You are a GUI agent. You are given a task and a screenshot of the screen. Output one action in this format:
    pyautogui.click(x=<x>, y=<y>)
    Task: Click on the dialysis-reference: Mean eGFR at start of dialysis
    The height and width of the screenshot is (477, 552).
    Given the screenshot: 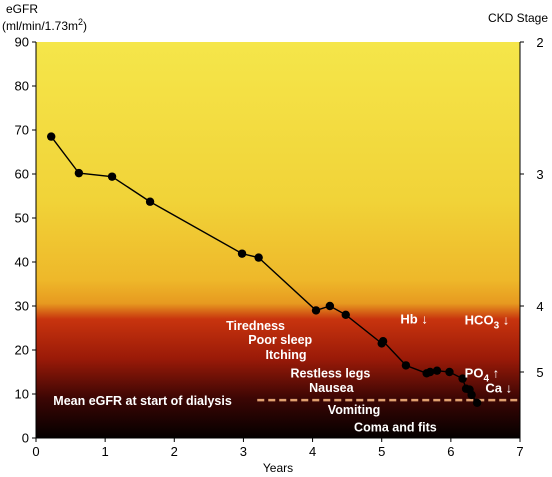 What is the action you would take?
    pyautogui.click(x=286, y=401)
    